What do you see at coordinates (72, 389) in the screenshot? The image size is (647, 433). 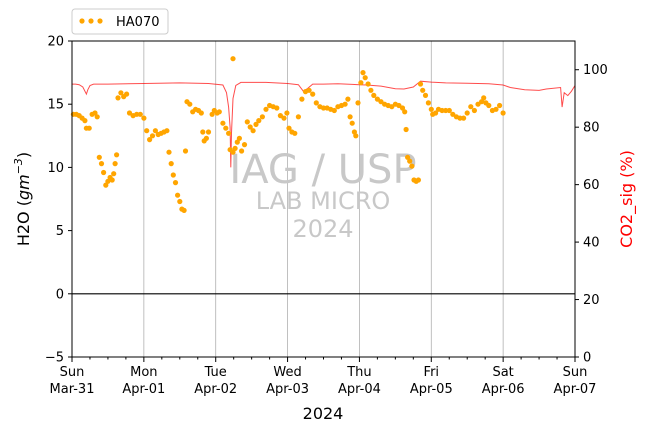 I see `x-tick-date-0: Mar-31` at bounding box center [72, 389].